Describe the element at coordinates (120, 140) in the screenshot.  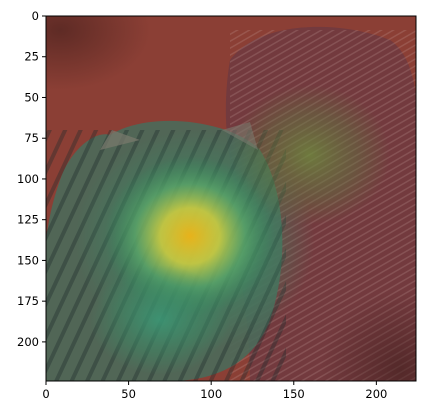
I see `tiger-ear-left` at that location.